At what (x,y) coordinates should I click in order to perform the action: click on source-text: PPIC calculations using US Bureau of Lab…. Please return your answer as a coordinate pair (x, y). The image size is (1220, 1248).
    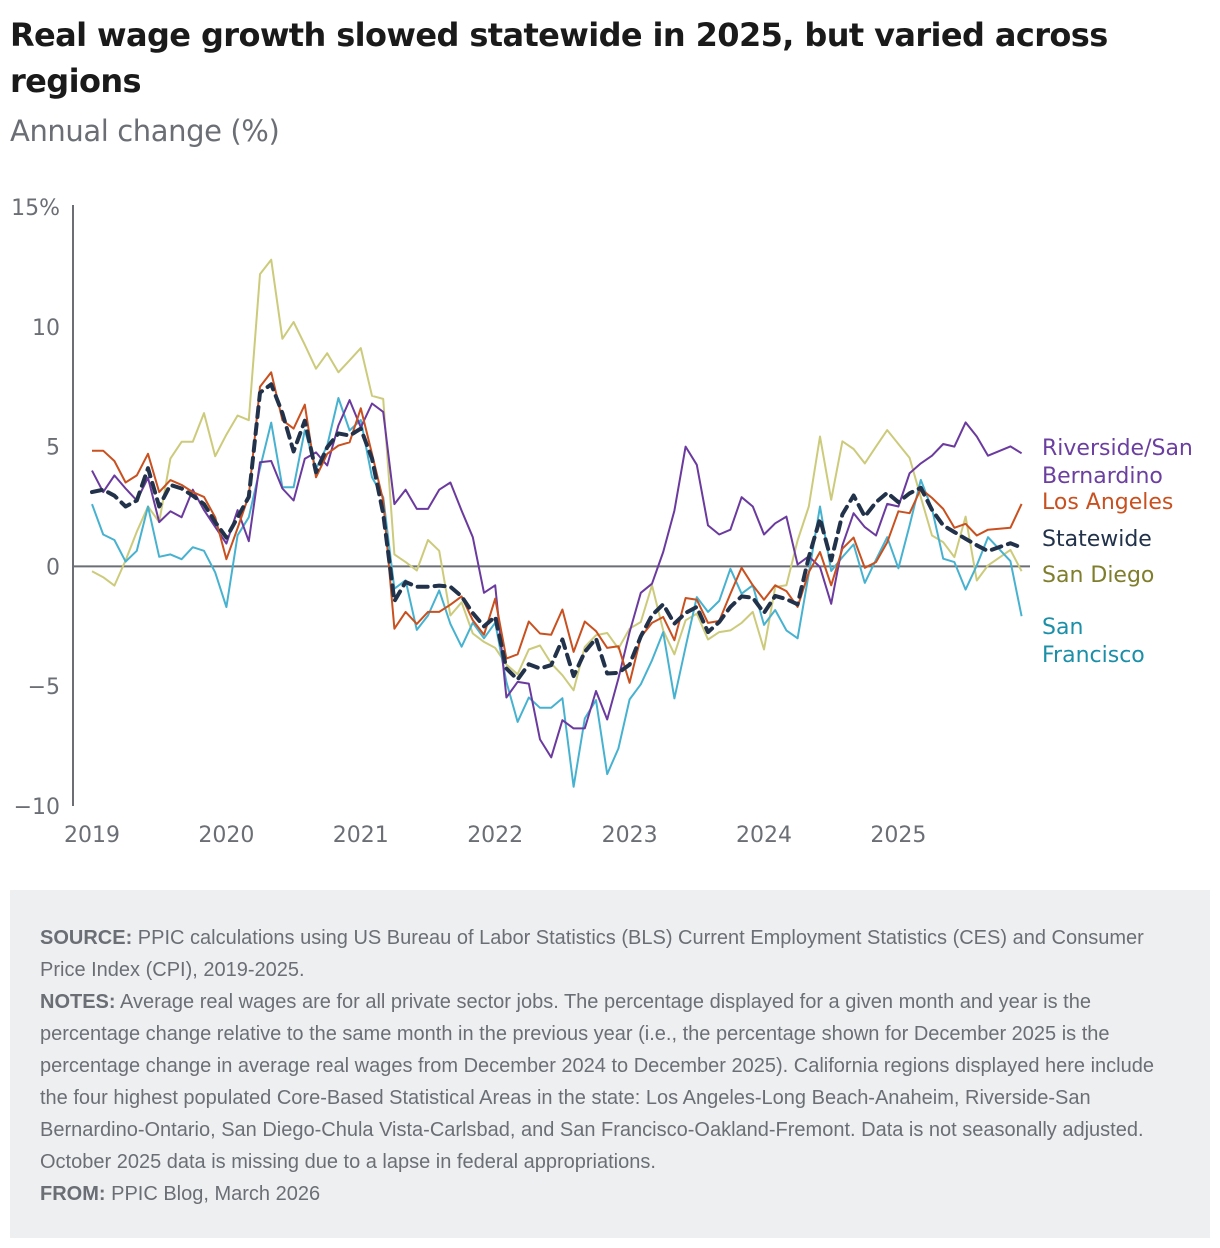
    Looking at the image, I should click on (592, 954).